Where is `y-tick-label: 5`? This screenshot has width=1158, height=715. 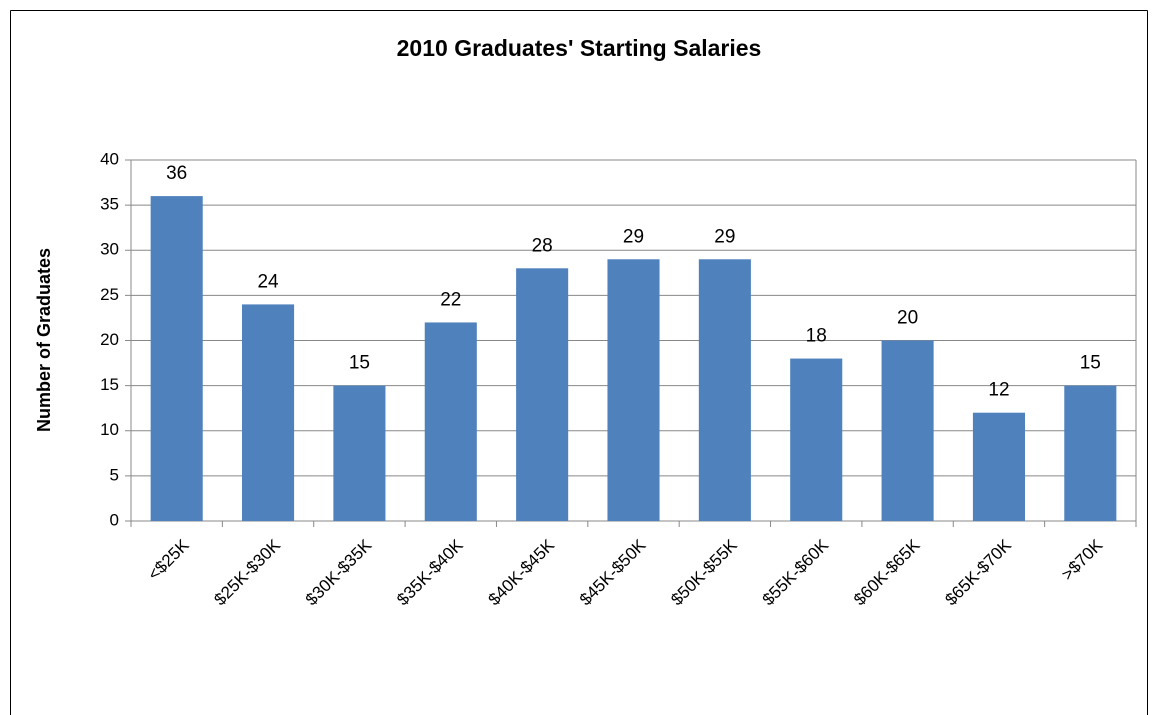 y-tick-label: 5 is located at coordinates (114, 474).